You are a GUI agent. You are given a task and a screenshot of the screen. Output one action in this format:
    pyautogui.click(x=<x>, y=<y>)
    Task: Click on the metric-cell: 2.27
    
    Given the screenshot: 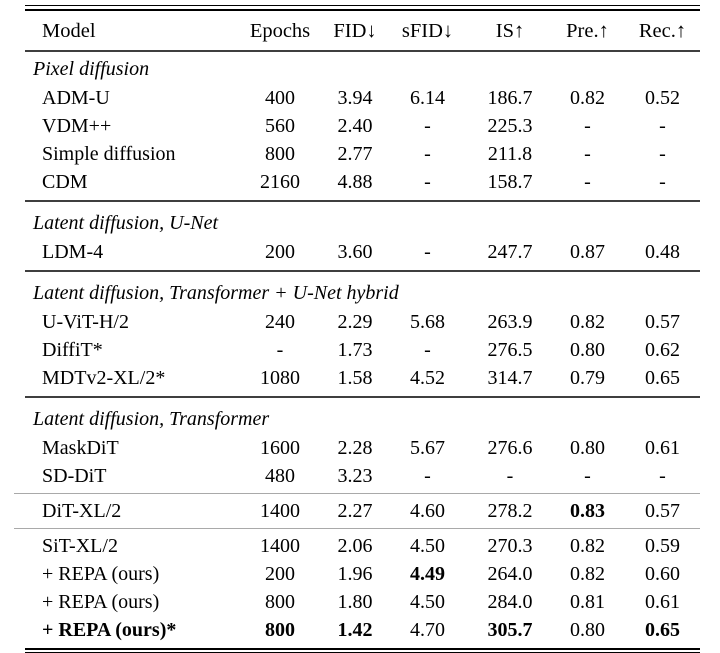 What is the action you would take?
    pyautogui.click(x=355, y=511)
    